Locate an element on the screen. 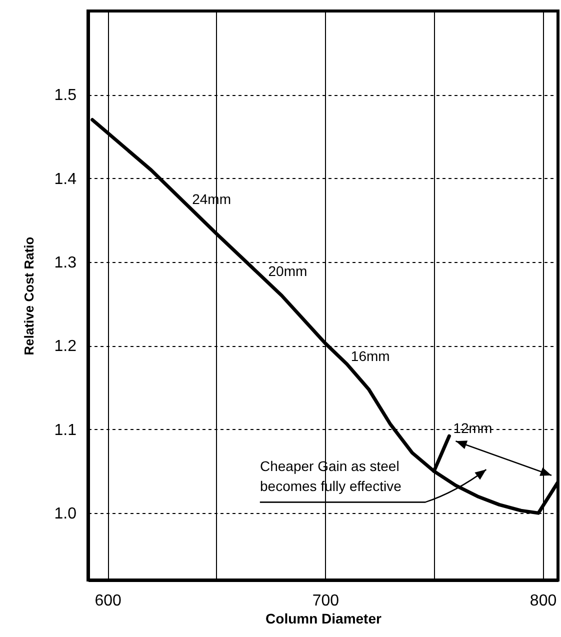  annotation: 16mm is located at coordinates (370, 356).